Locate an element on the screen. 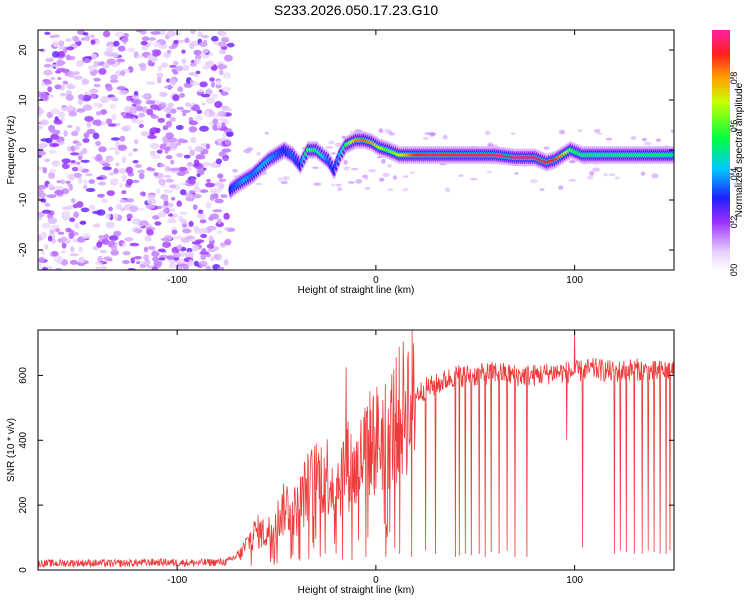 The image size is (750, 600). colorbar-tick-label: 0.4 is located at coordinates (734, 174).